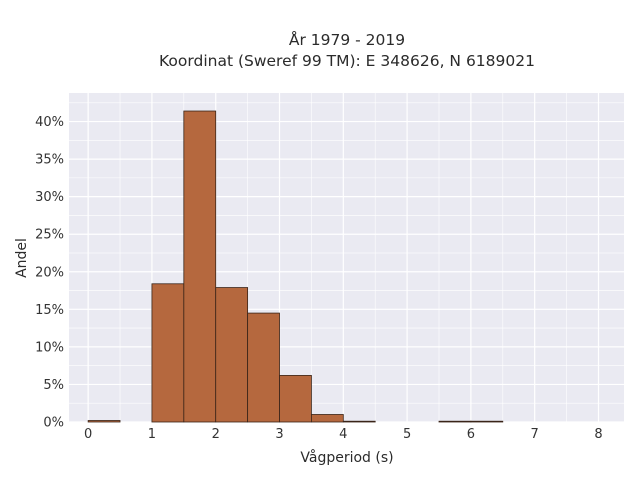 This screenshot has width=640, height=480. What do you see at coordinates (88, 434) in the screenshot?
I see `x-tick-label: 0` at bounding box center [88, 434].